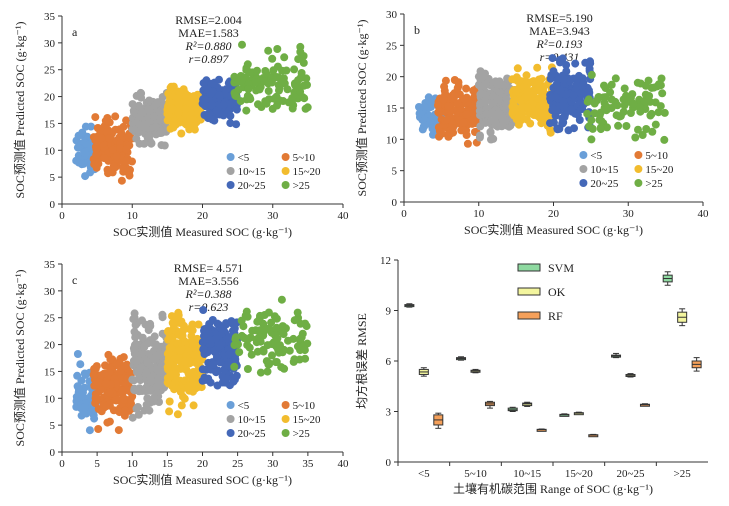 This screenshot has height=506, width=729. I want to click on y-tick-label: 0, so click(389, 463).